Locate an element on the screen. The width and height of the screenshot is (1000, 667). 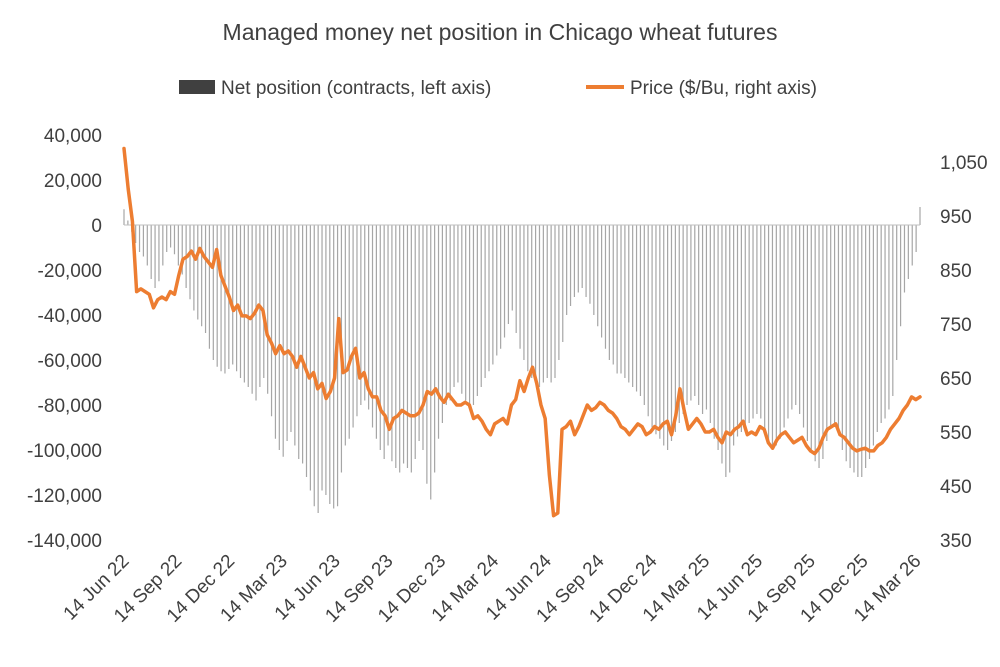
right-axis-tick-label: 650 is located at coordinates (956, 379).